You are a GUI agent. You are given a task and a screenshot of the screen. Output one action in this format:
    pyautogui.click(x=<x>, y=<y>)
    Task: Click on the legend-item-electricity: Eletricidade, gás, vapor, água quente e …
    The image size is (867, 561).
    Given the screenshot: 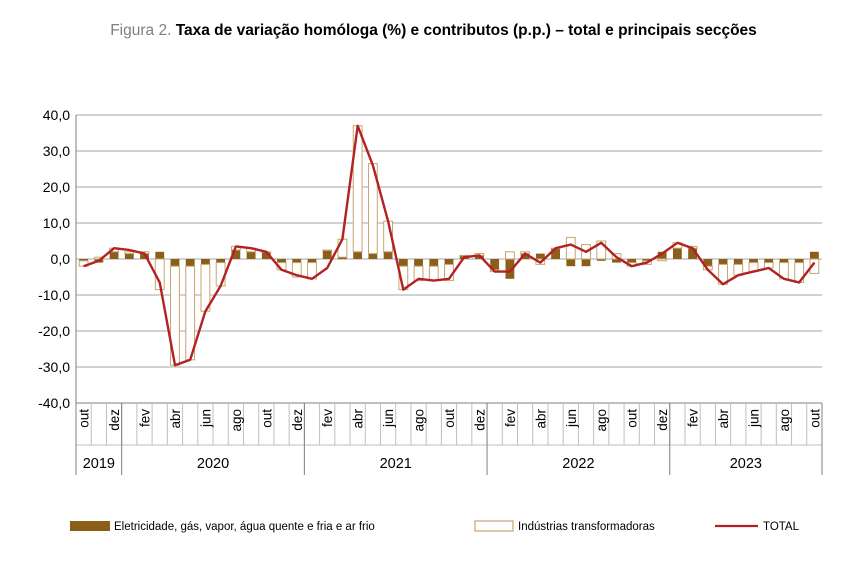 What is the action you would take?
    pyautogui.click(x=222, y=527)
    